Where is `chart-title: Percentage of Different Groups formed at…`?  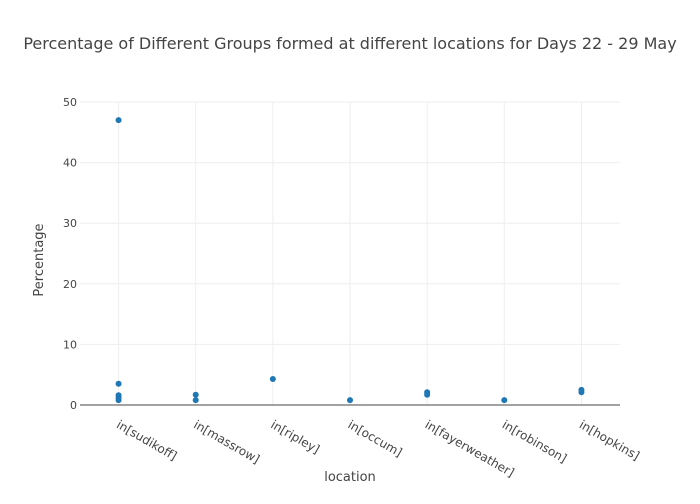 chart-title: Percentage of Different Groups formed at… is located at coordinates (349, 43).